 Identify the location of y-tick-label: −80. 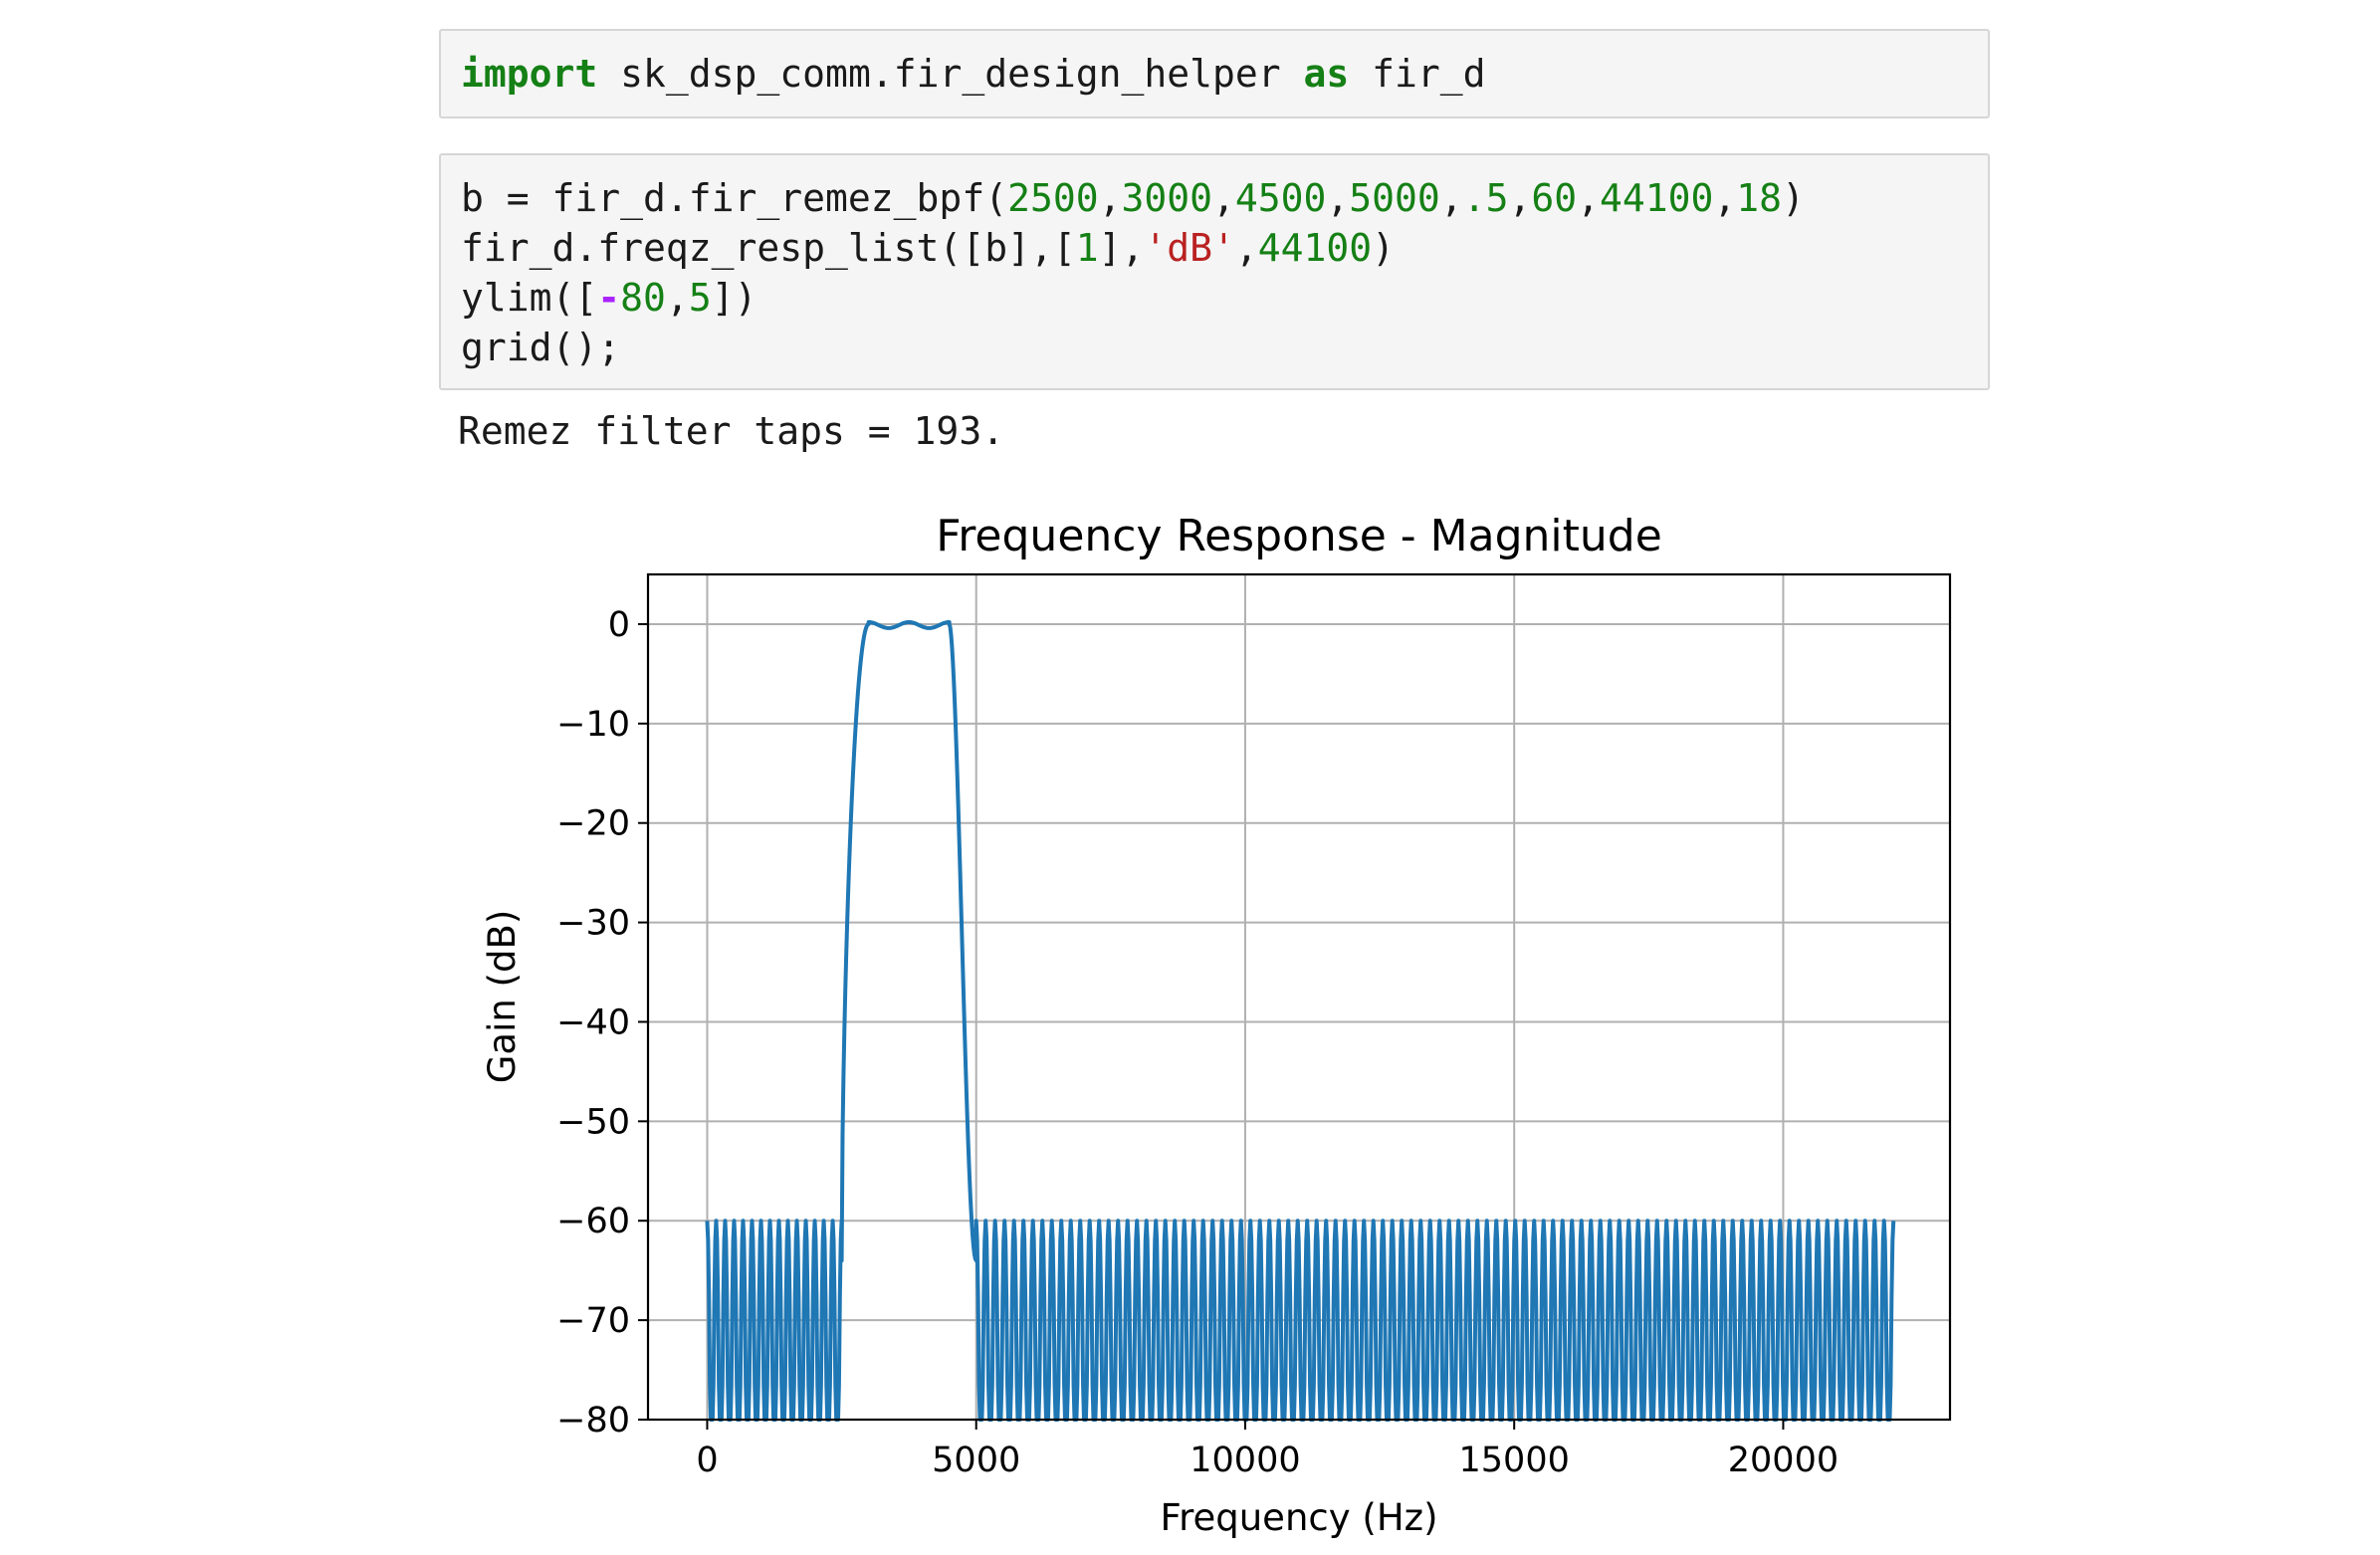
(593, 1421).